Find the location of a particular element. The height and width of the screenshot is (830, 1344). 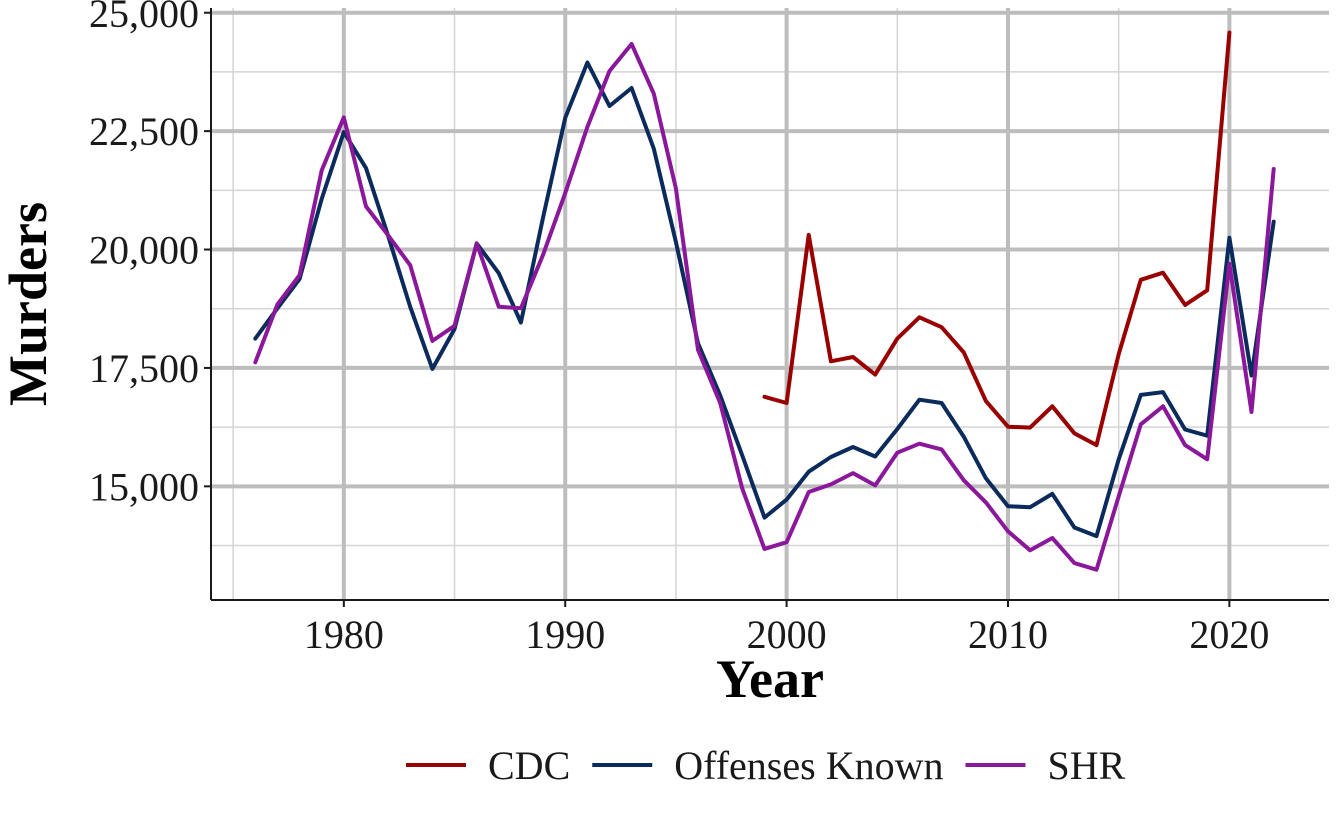

legend: CDC Offenses Known SHR is located at coordinates (766, 765).